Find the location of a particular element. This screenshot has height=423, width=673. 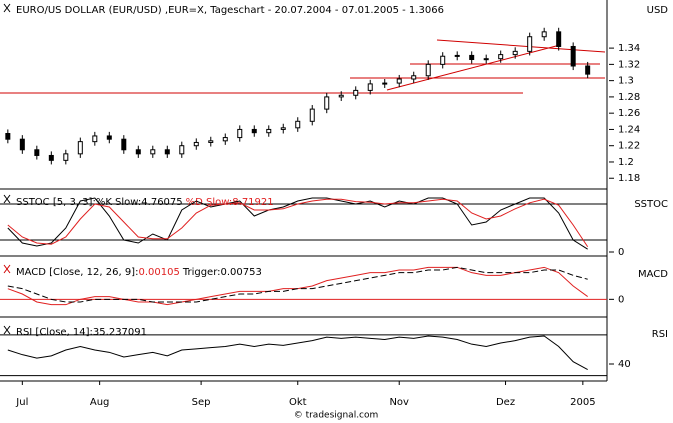

legend-entry: %K Slow:4.76075 is located at coordinates (139, 202).